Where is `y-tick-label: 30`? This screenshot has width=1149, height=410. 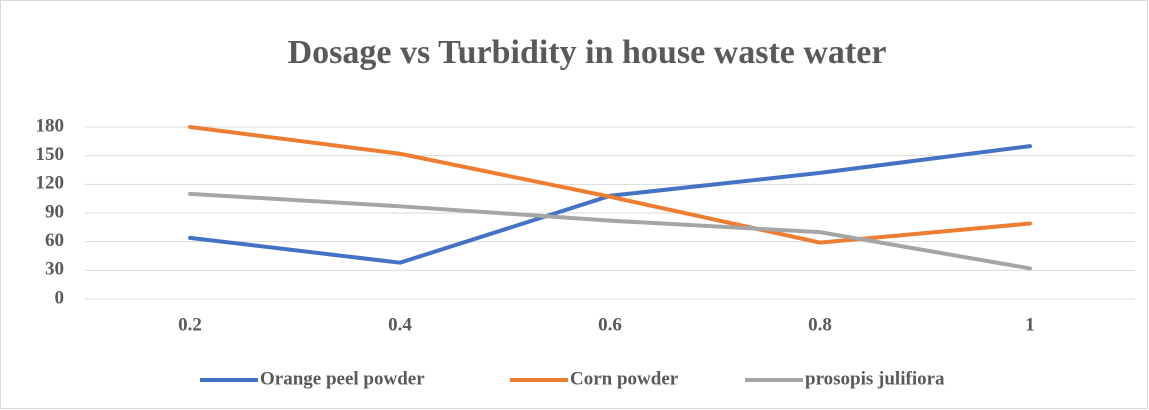 y-tick-label: 30 is located at coordinates (54, 269).